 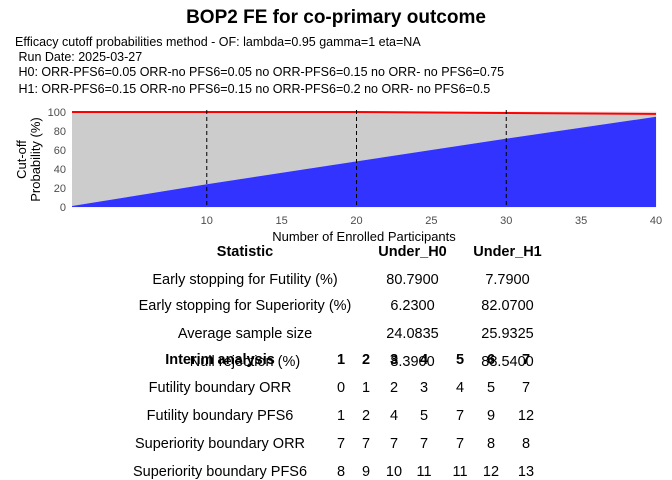 What do you see at coordinates (412, 280) in the screenshot?
I see `stats-cell: 80.7900` at bounding box center [412, 280].